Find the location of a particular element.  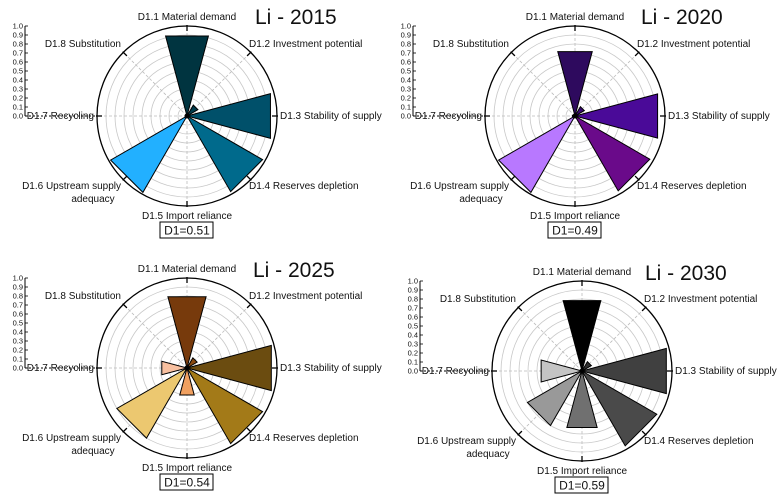

summary-value: D1=0.49 is located at coordinates (575, 231).